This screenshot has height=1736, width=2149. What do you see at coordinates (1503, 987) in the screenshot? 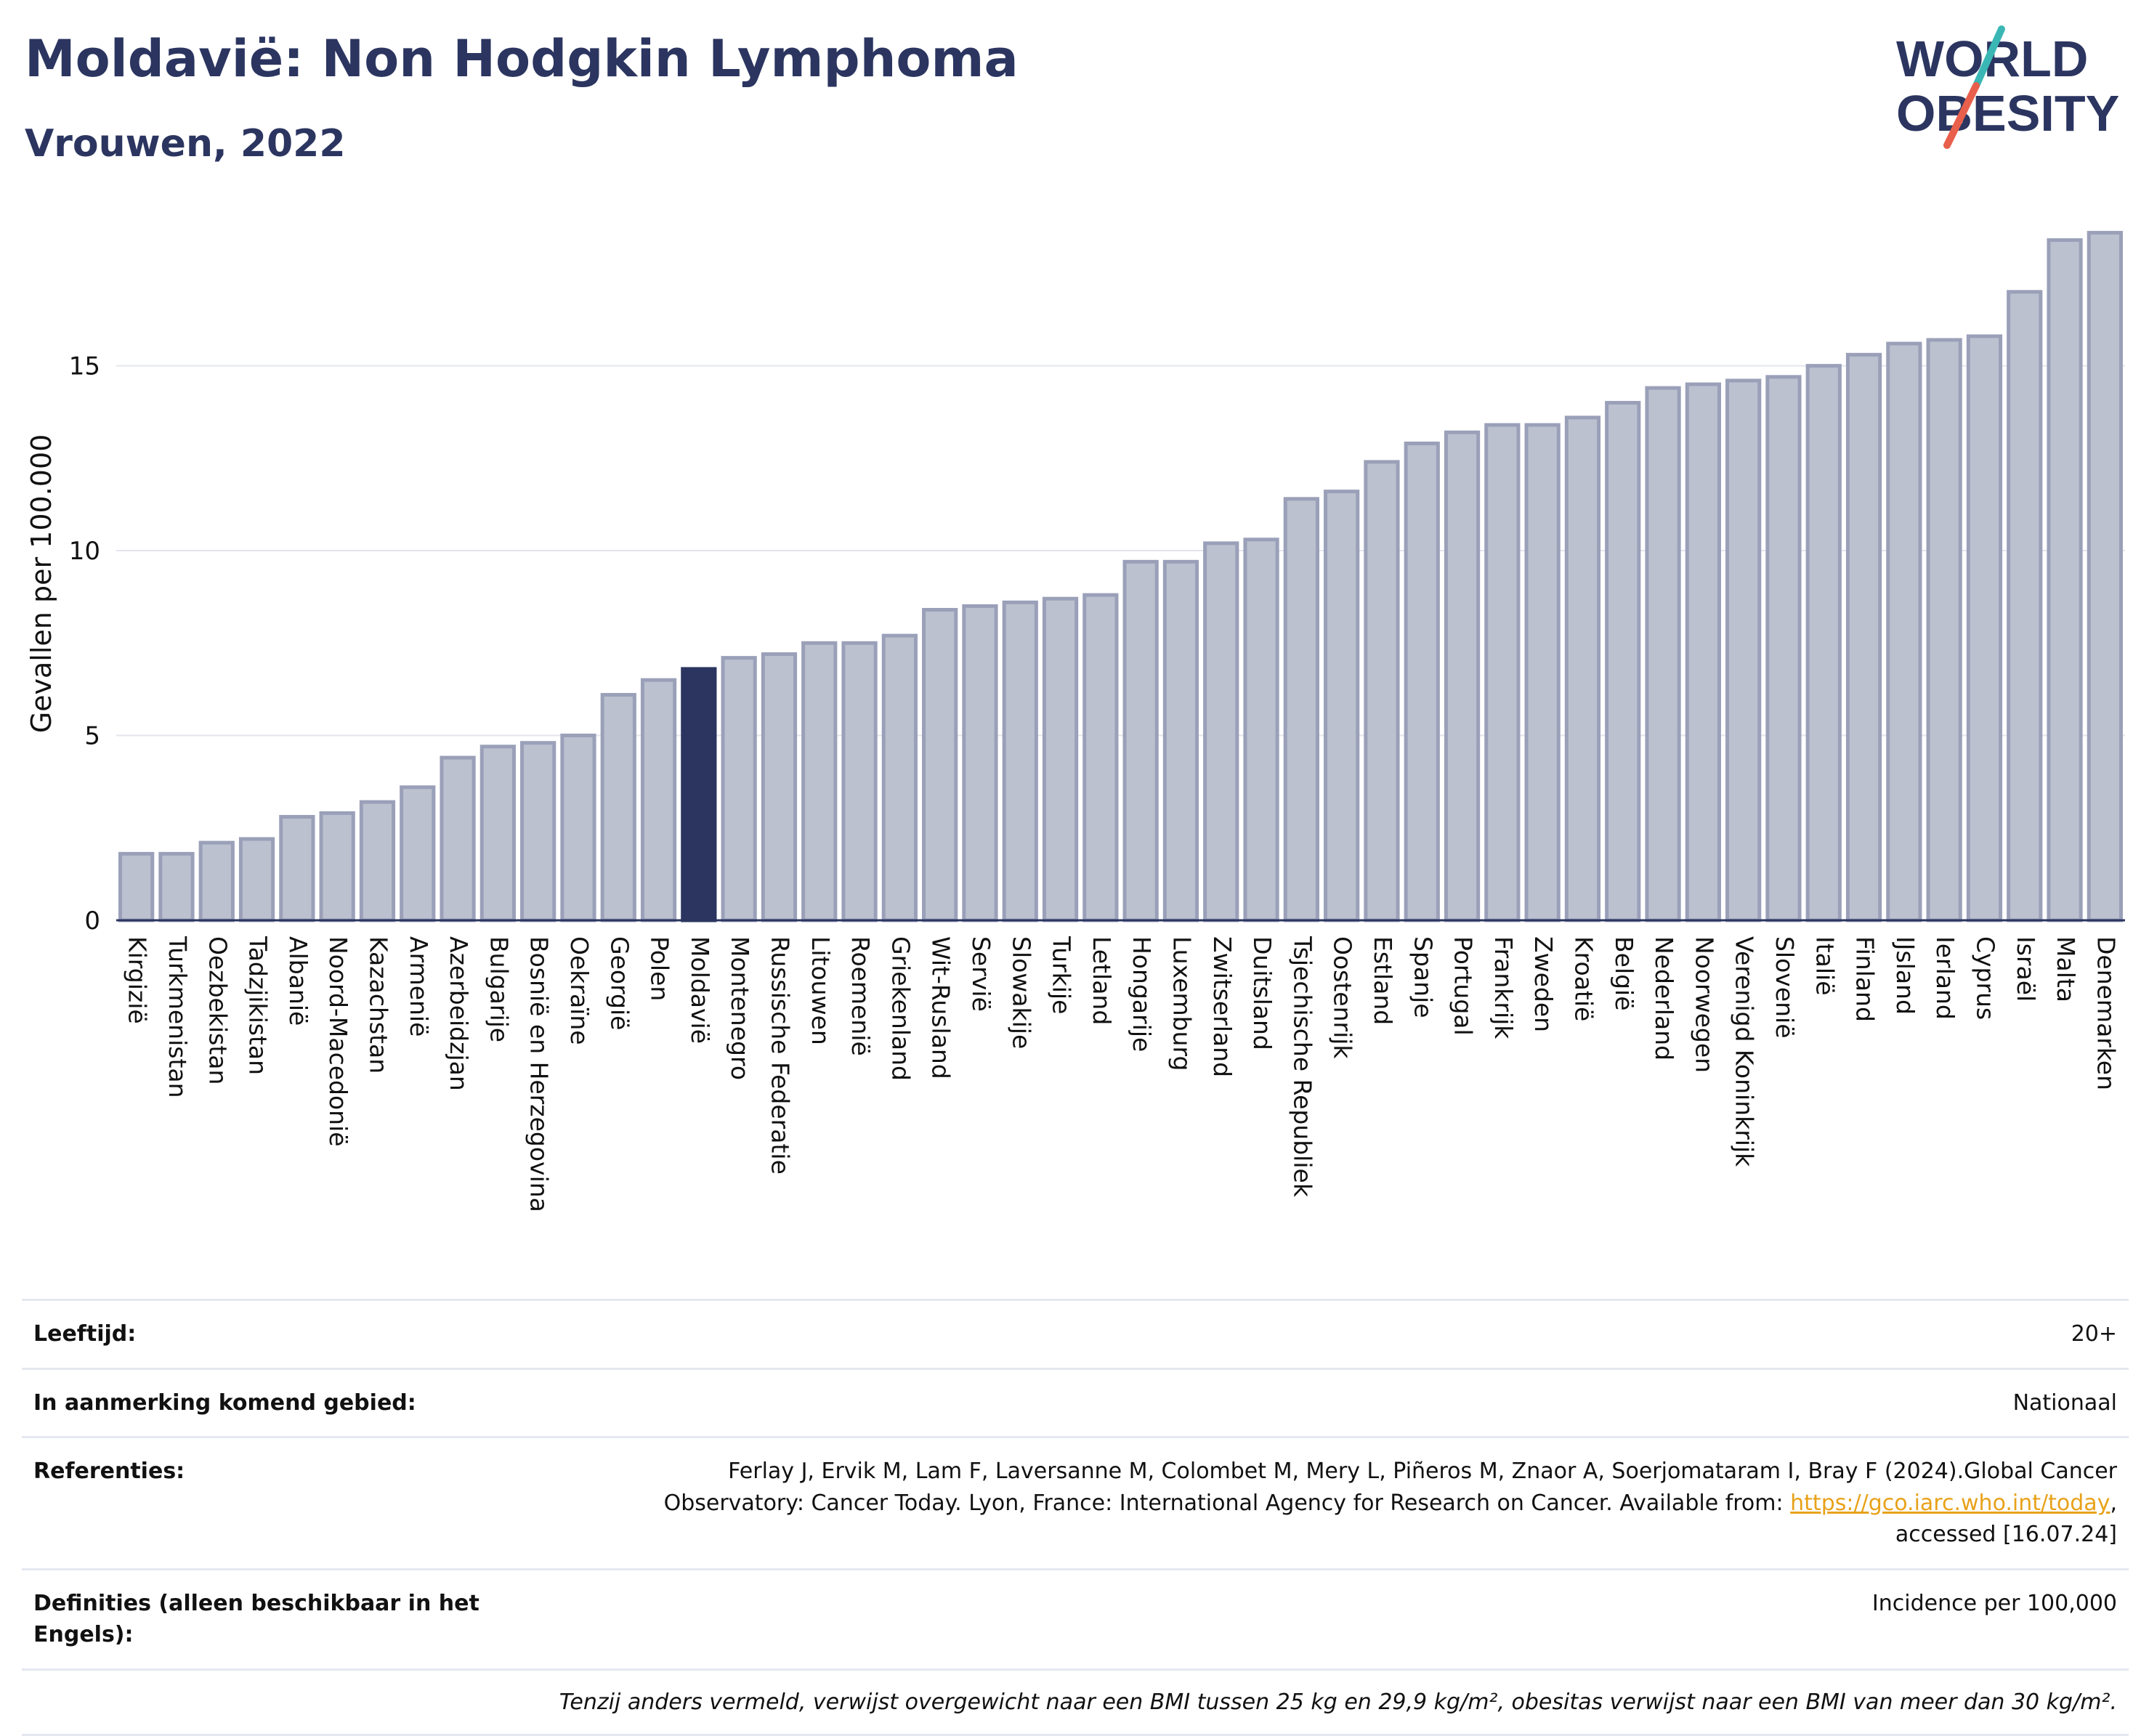
I see `x-tick-label: Frankrijk` at bounding box center [1503, 987].